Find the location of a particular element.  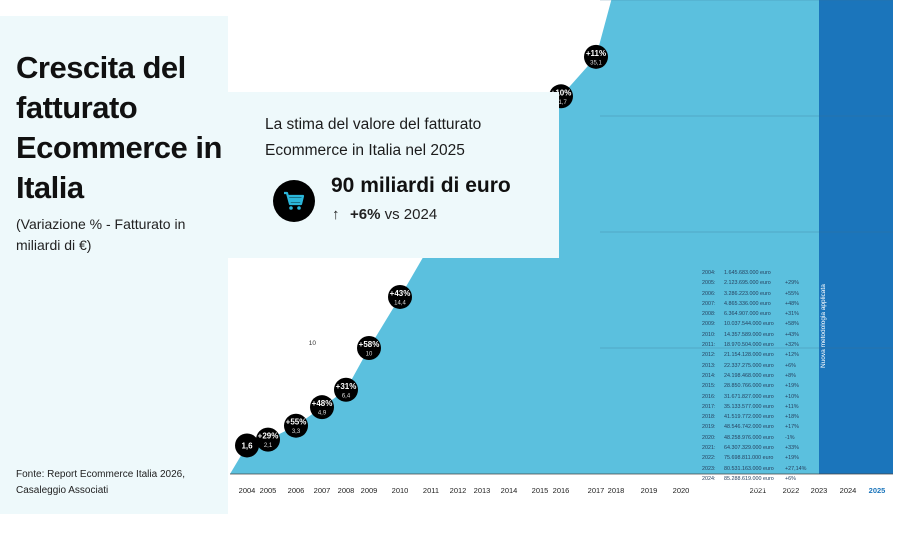

table-row: 2005: 2.123.695.000 euro +29% is located at coordinates (760, 283).